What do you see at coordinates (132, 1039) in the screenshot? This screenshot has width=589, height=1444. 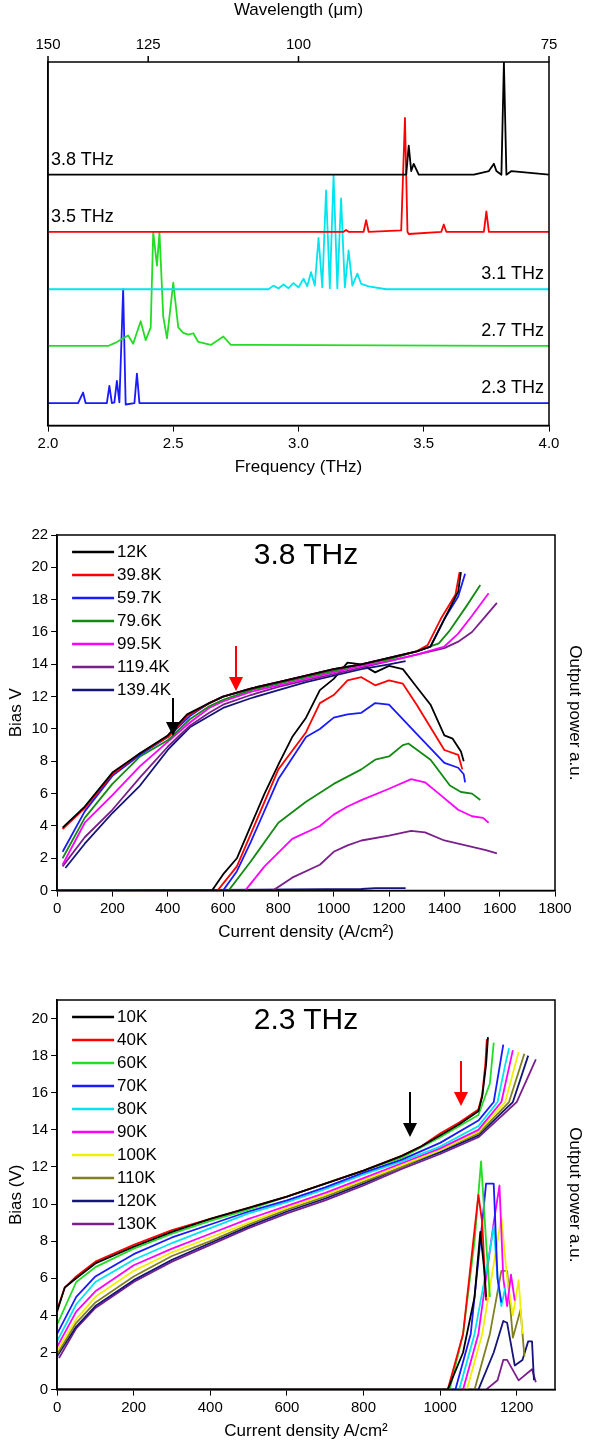 I see `legend-label: 40K` at bounding box center [132, 1039].